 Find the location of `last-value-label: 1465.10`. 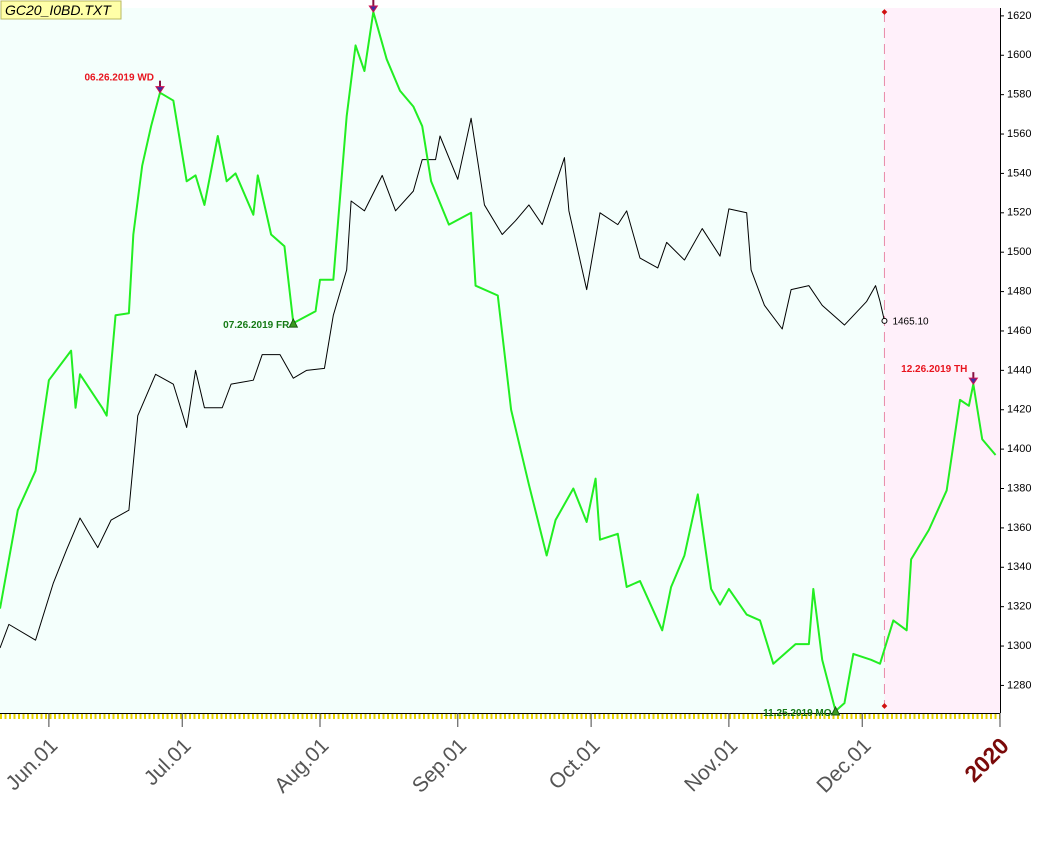

last-value-label: 1465.10 is located at coordinates (910, 322).